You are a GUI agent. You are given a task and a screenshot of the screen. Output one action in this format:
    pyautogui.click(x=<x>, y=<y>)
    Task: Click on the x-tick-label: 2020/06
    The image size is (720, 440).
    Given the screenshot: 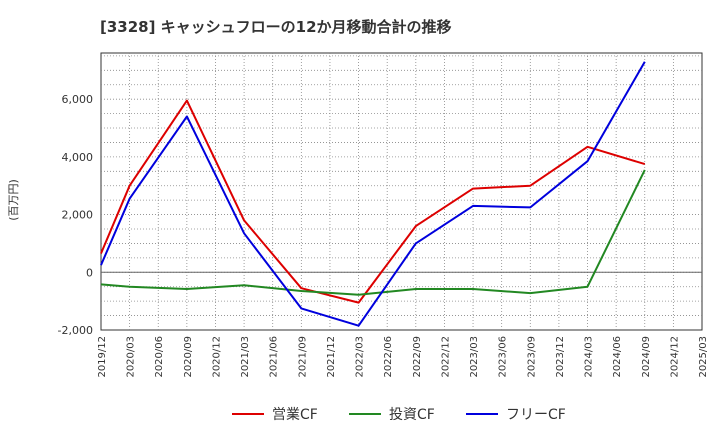 What is the action you would take?
    pyautogui.click(x=159, y=357)
    